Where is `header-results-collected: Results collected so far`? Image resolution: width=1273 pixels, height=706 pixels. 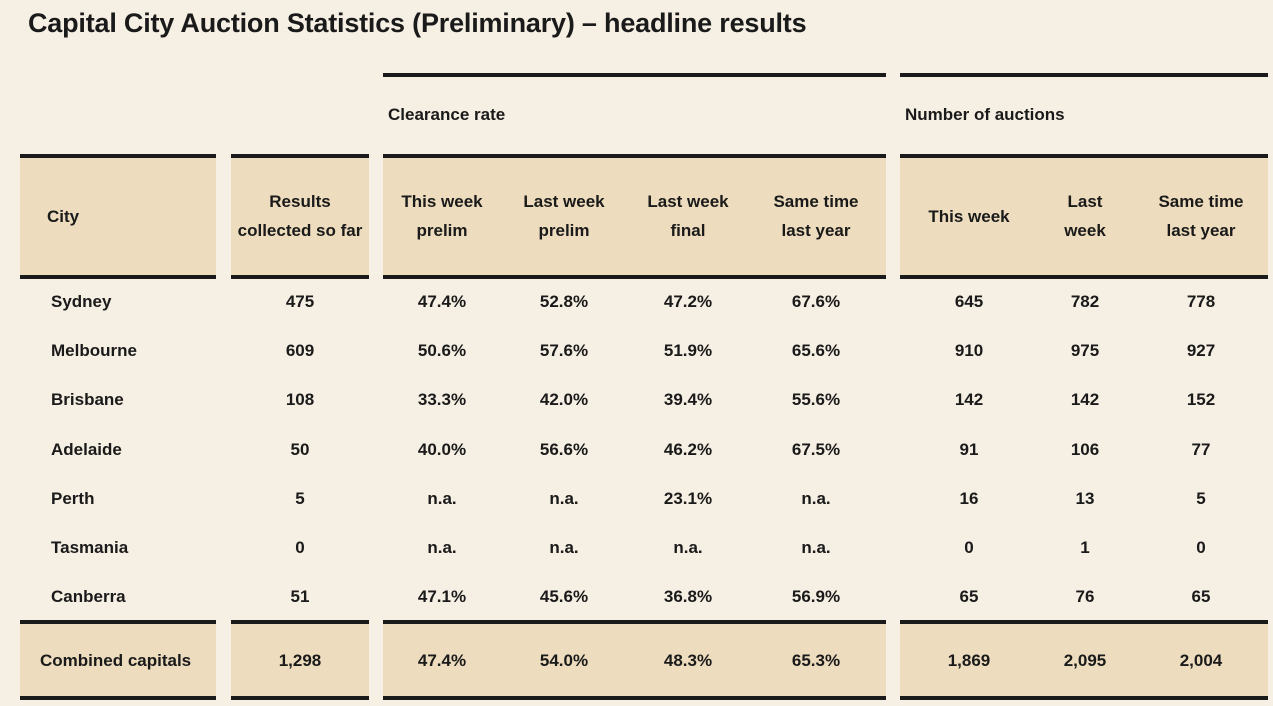
header-results-collected: Results collected so far is located at coordinates (300, 216).